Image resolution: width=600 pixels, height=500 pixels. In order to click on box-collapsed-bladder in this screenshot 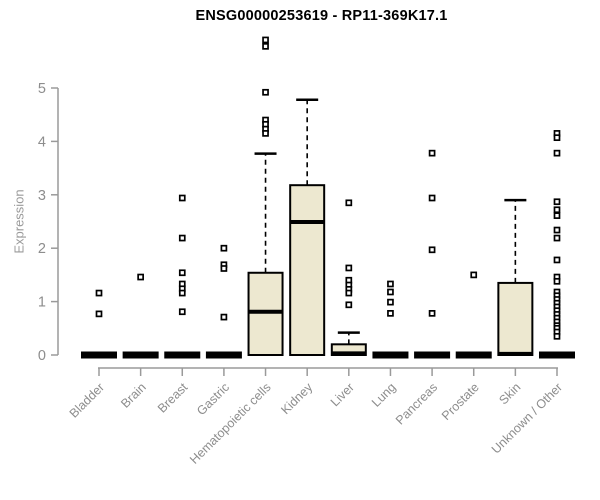, I will do `click(99, 355)`.